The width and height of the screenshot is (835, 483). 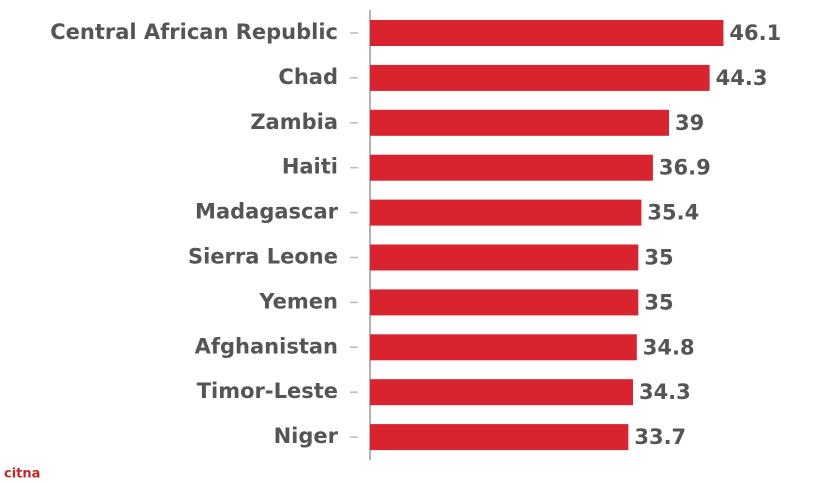 What do you see at coordinates (22, 474) in the screenshot?
I see `watermark: citna` at bounding box center [22, 474].